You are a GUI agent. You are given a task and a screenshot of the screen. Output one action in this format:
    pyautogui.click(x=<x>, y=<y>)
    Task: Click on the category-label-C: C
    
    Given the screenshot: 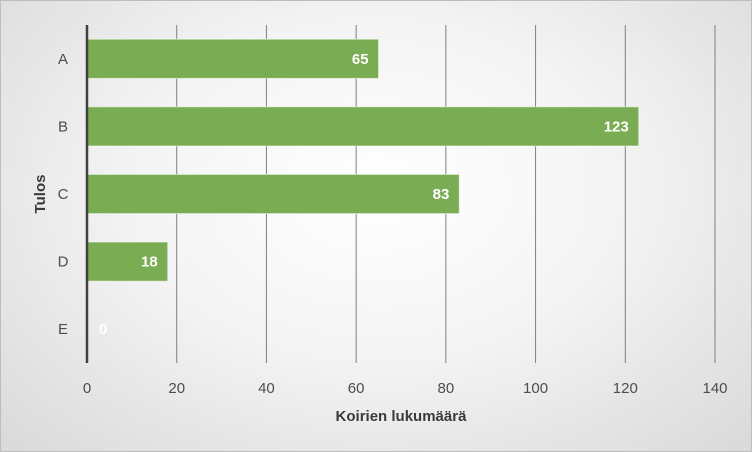 What is the action you would take?
    pyautogui.click(x=63, y=194)
    